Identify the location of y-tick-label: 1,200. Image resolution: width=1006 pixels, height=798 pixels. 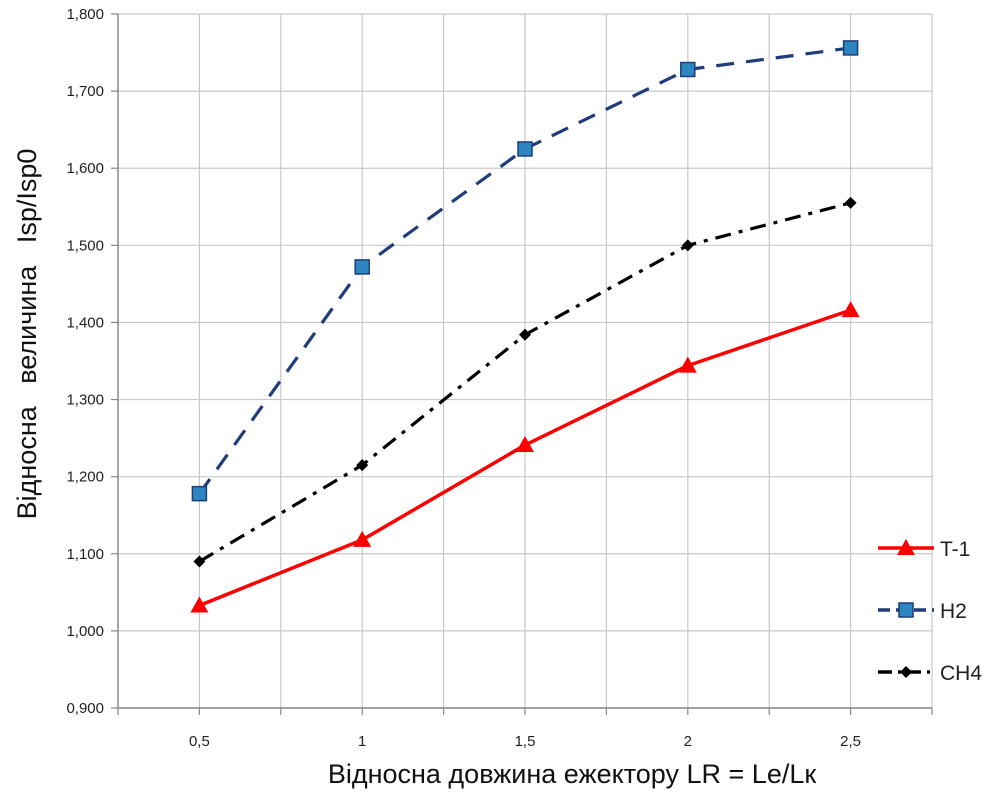
(85, 477).